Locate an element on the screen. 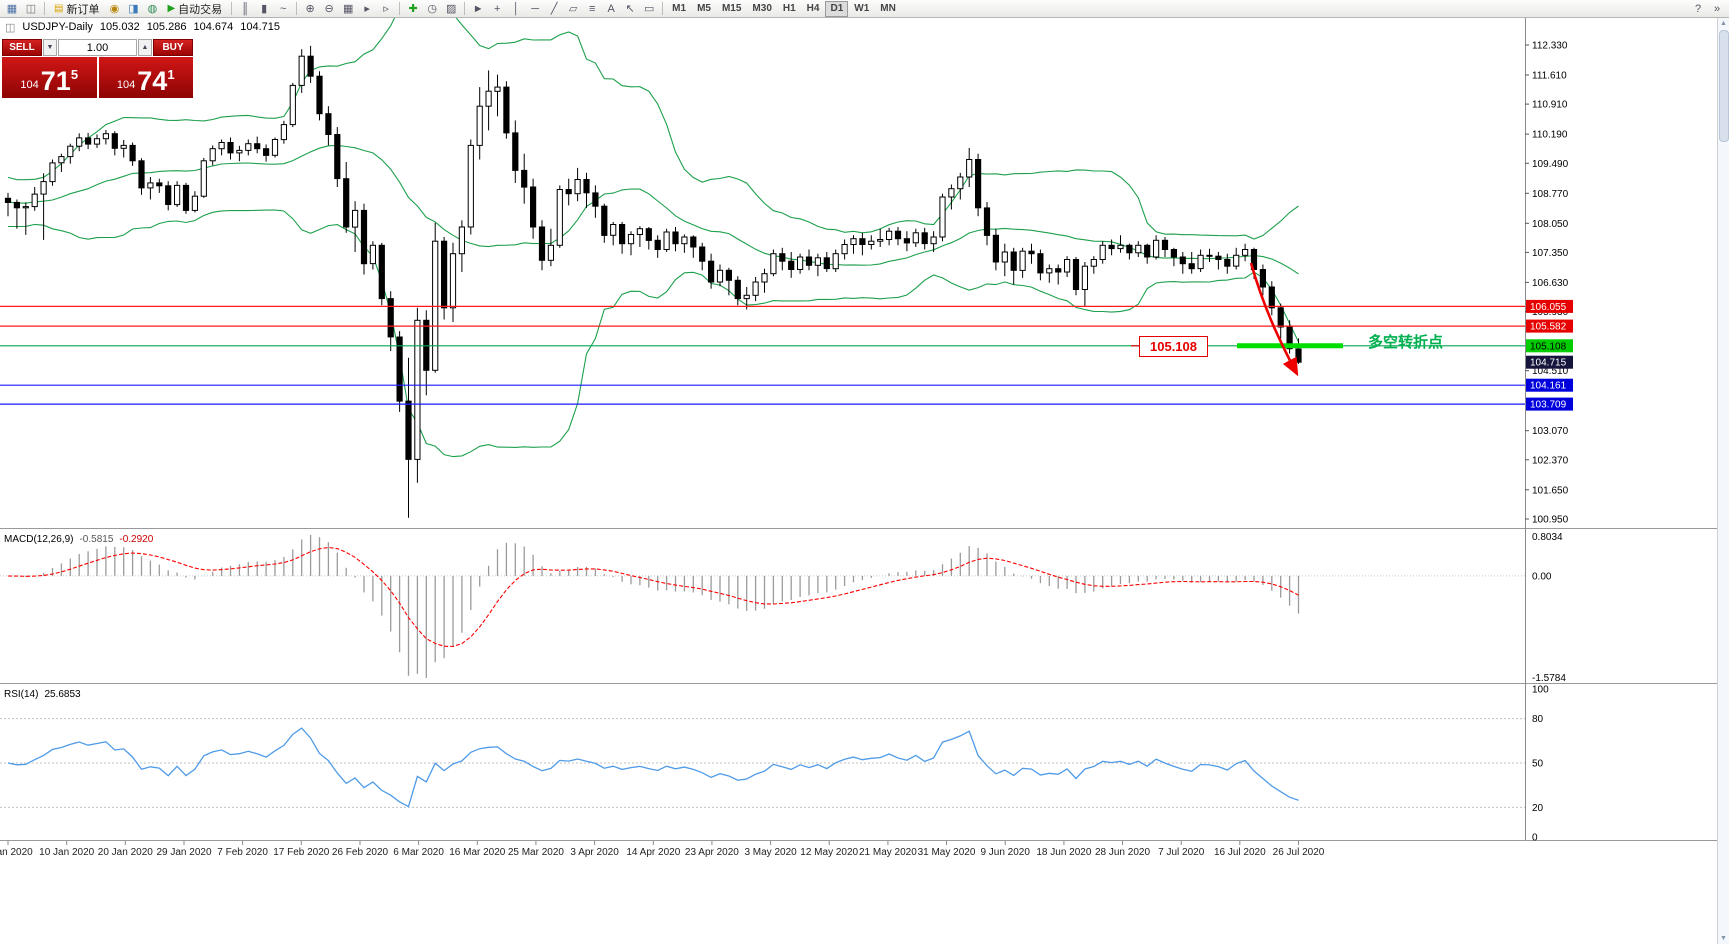 The width and height of the screenshot is (1729, 944). svg-text: 108.050 is located at coordinates (1550, 224).